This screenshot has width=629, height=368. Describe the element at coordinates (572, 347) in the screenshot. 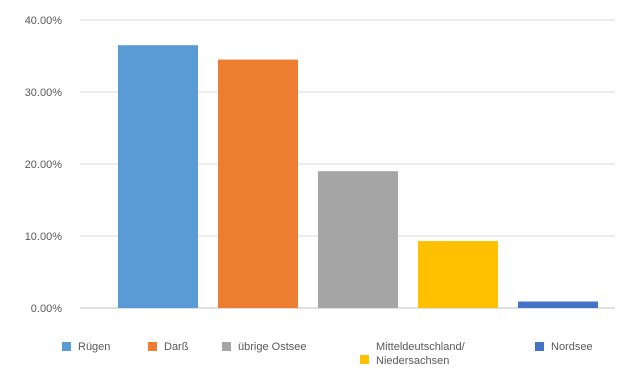

I see `legend-label: Nordsee` at that location.